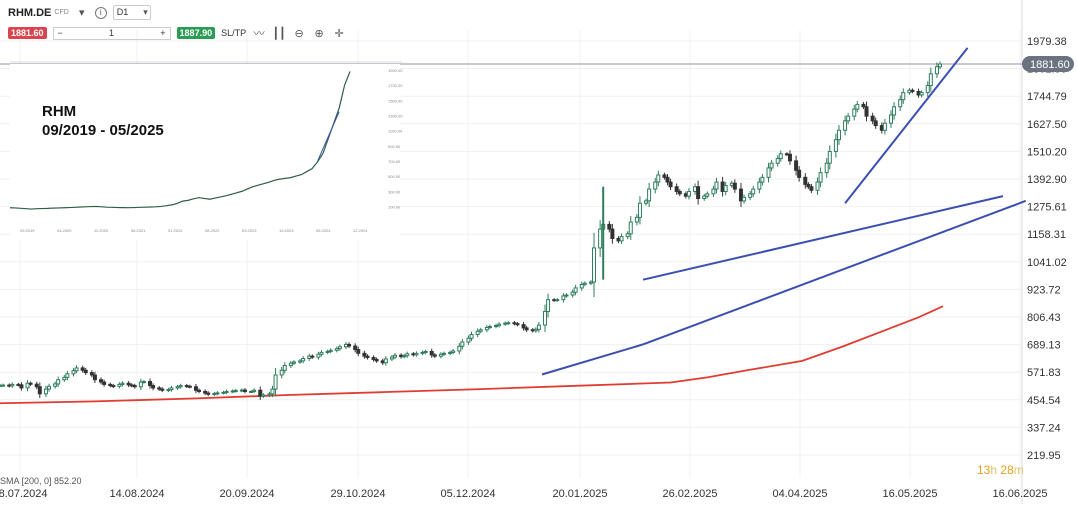 This screenshot has height=509, width=1077. I want to click on countdown-hours: 13, so click(984, 470).